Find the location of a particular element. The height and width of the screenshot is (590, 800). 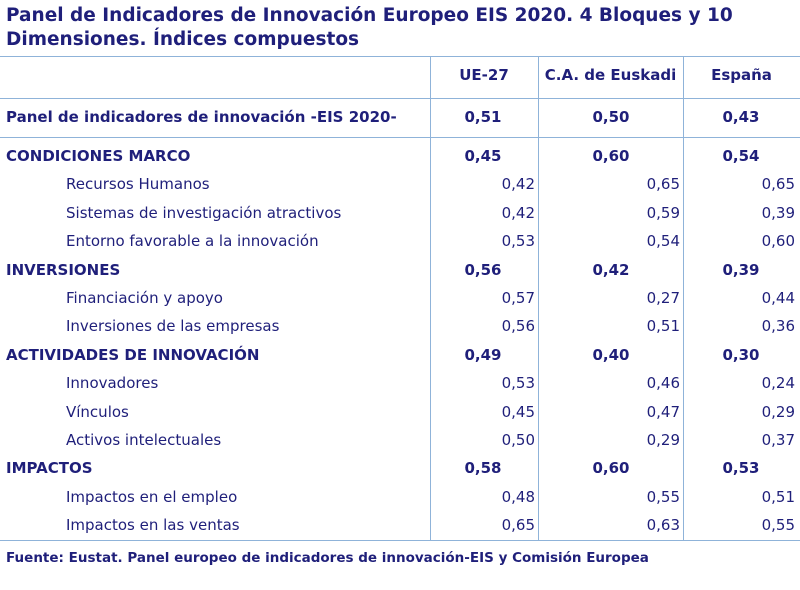

row-label: Activos intelectuales is located at coordinates (144, 440).